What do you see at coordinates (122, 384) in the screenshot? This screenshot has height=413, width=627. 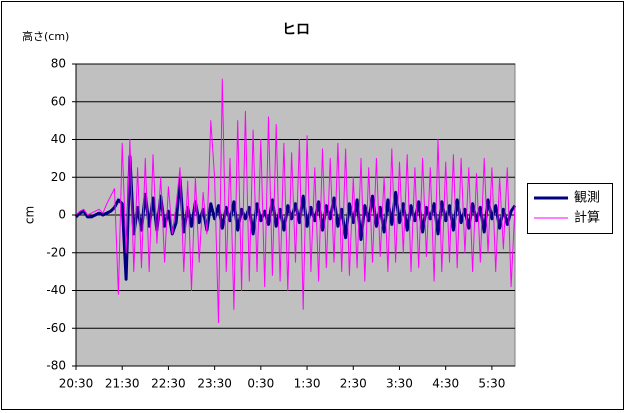 I see `x-tick-label: 21:30` at bounding box center [122, 384].